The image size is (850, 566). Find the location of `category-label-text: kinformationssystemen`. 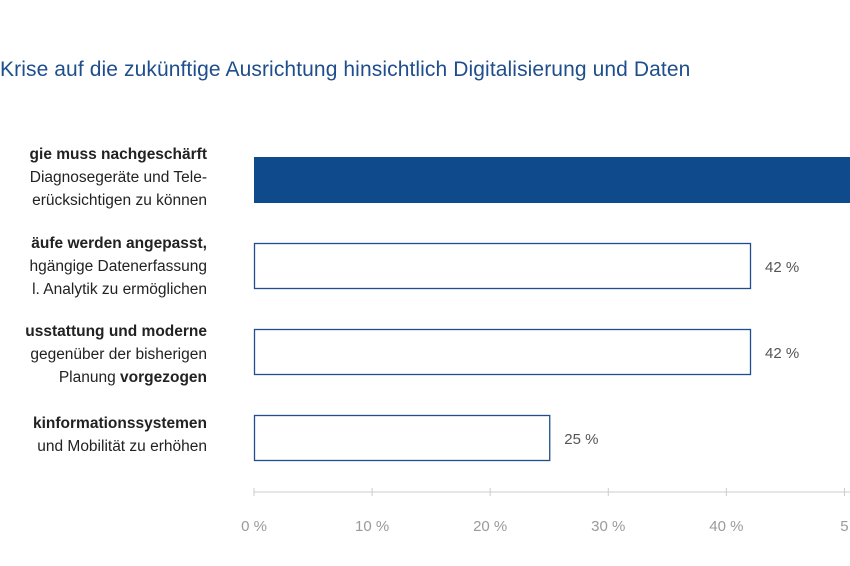

category-label-text: kinformationssystemen is located at coordinates (120, 423).